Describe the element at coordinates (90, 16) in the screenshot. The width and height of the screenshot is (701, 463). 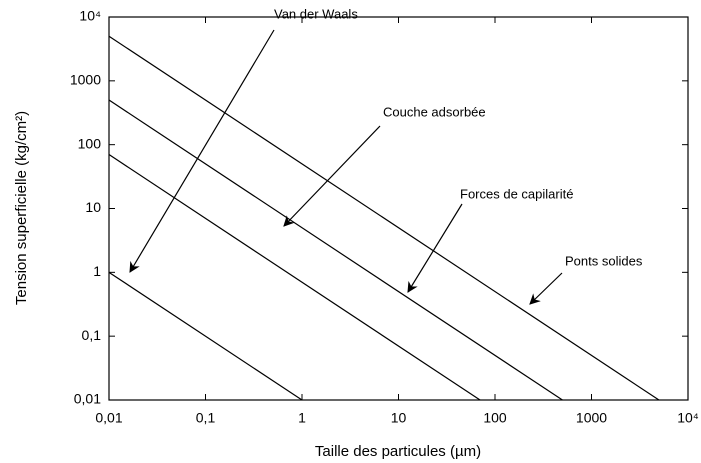
I see `y-tick-label: 10⁴` at that location.